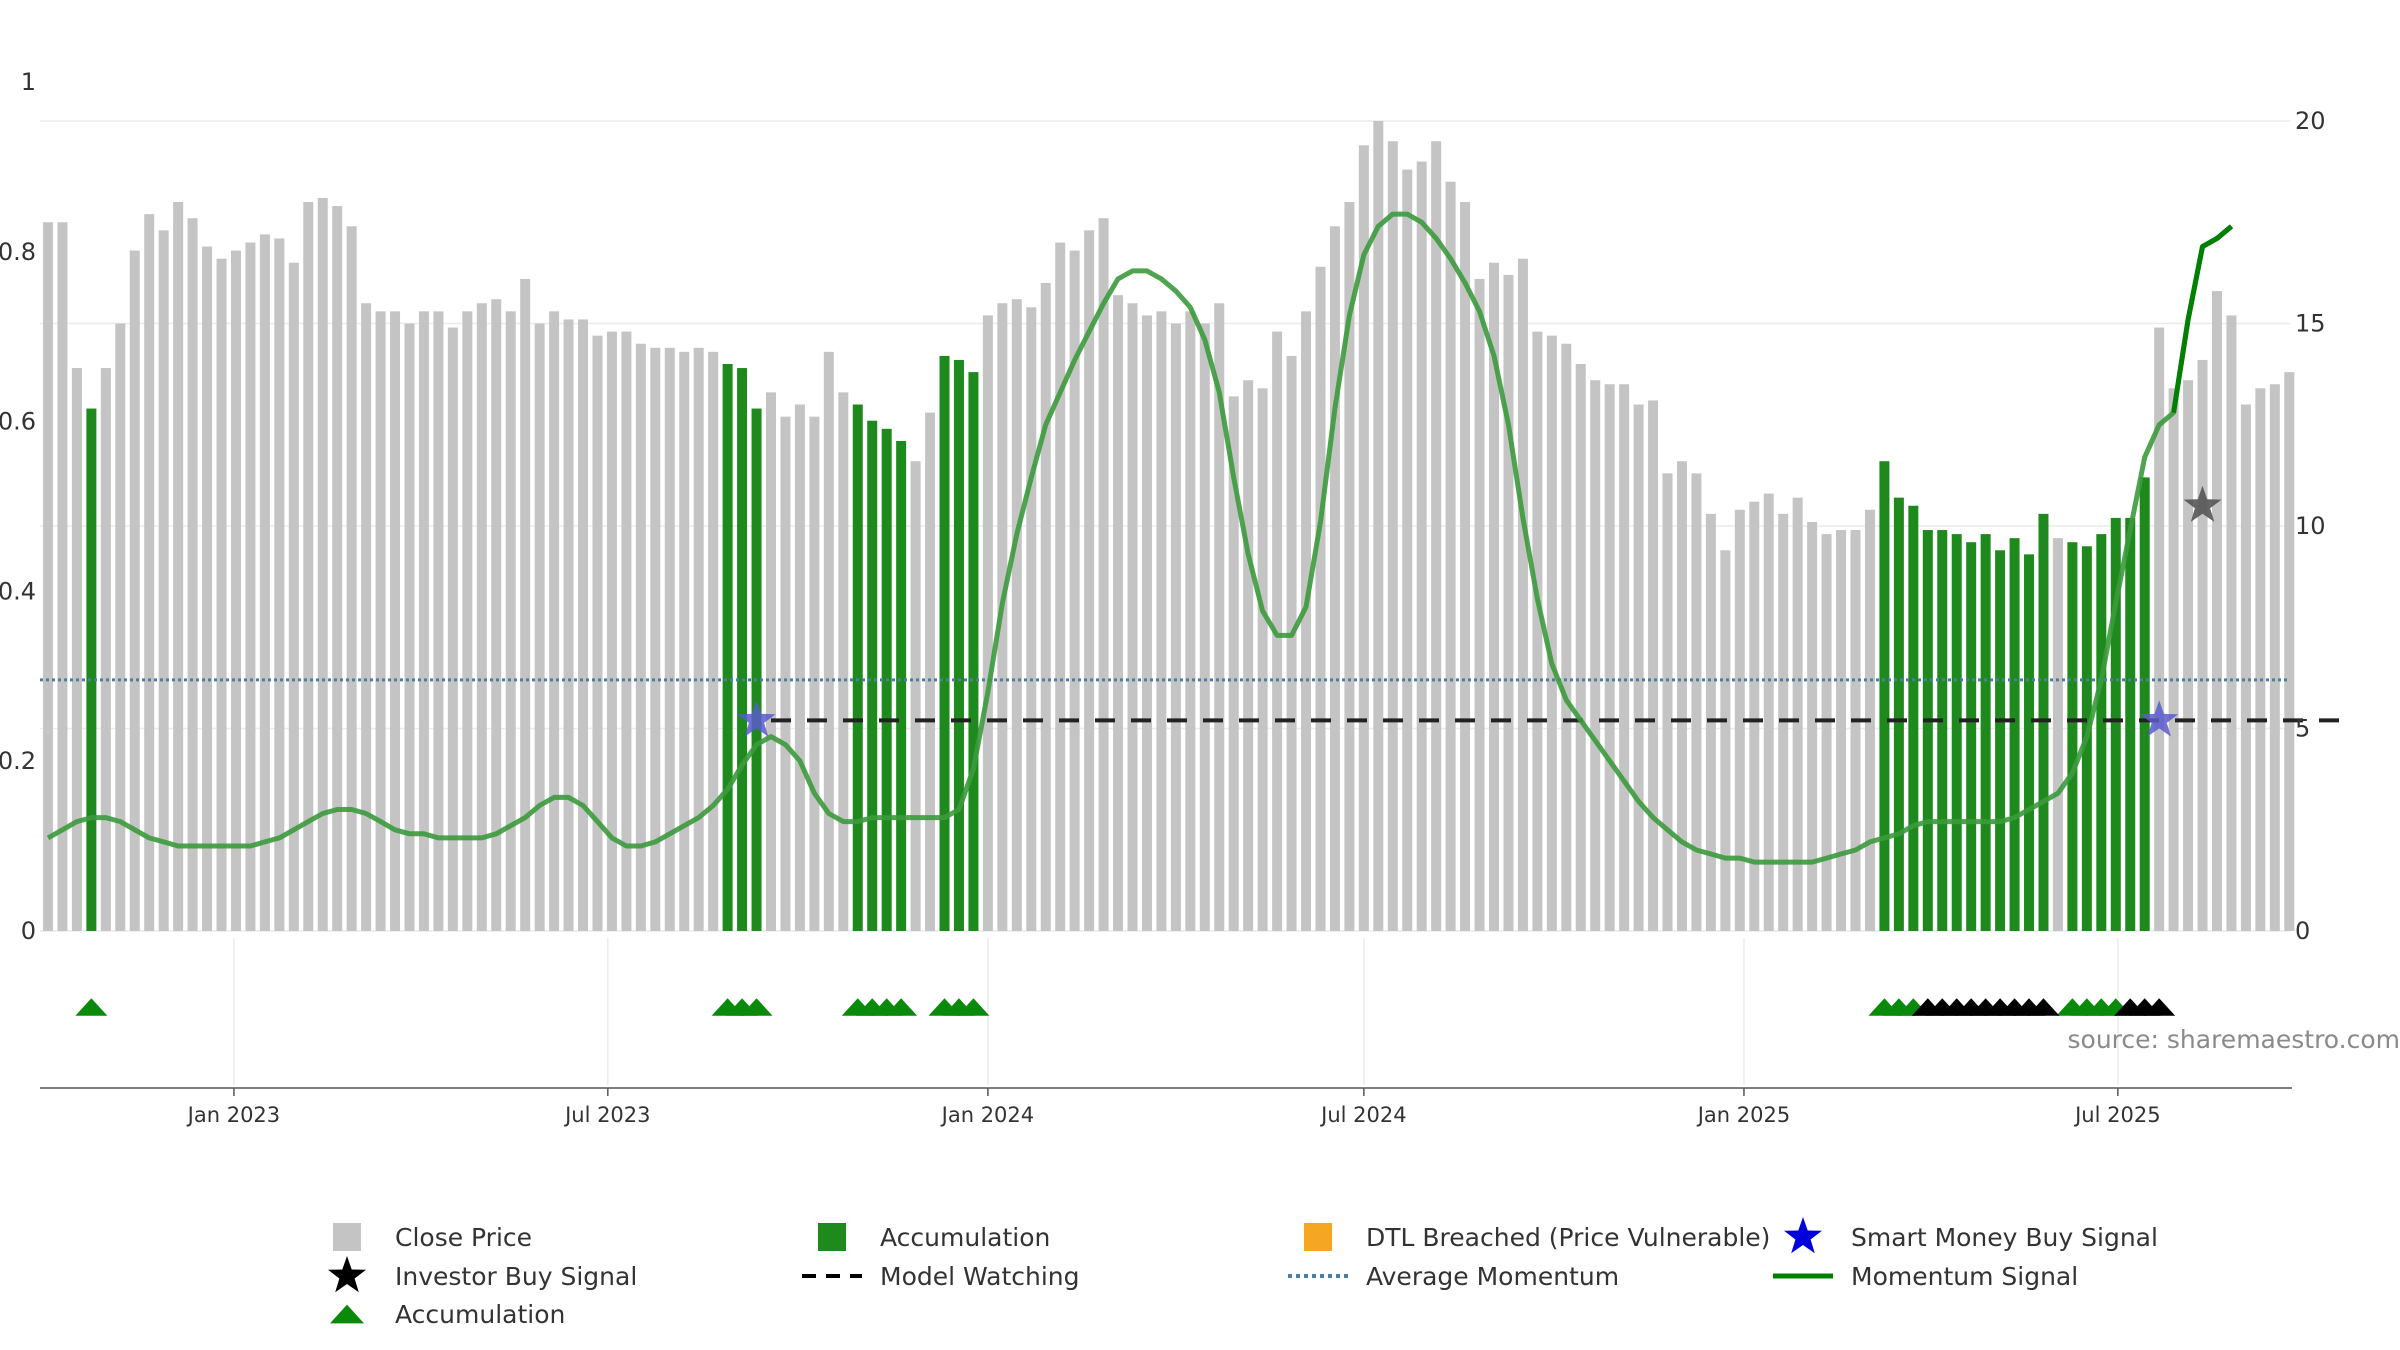 The width and height of the screenshot is (2400, 1350). What do you see at coordinates (1318, 1237) in the screenshot?
I see `legend-marker-dtl` at bounding box center [1318, 1237].